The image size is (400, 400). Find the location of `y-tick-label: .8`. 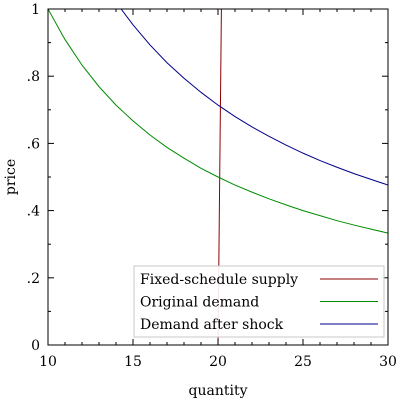

y-tick-label: .8 is located at coordinates (33, 77).